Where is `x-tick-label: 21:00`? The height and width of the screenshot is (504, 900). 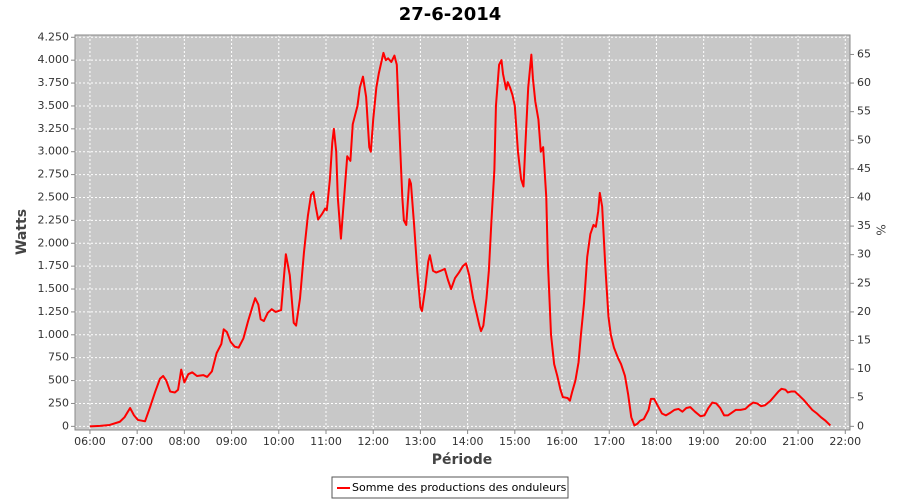 x-tick-label: 21:00 is located at coordinates (798, 441).